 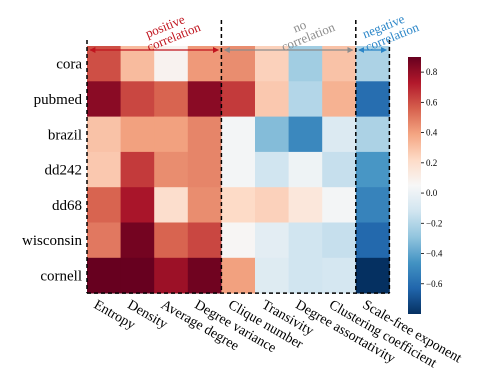 I want to click on colorbar-tick-label: −0.4, so click(x=434, y=254).